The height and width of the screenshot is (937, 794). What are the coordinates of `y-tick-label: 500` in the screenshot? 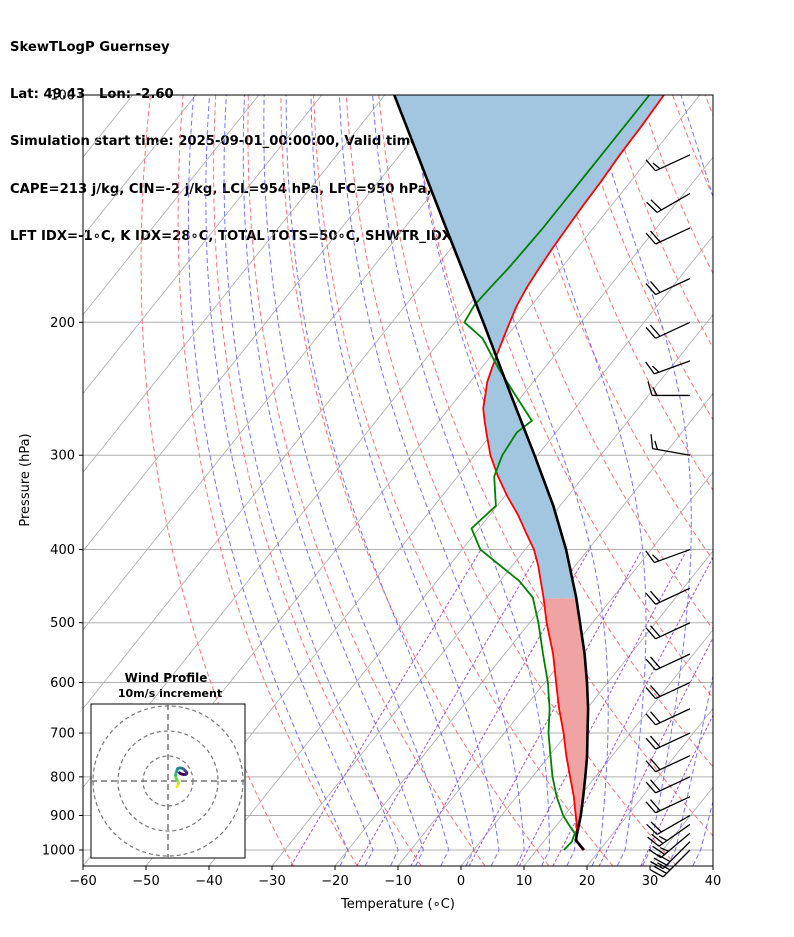 It's located at (62, 623).